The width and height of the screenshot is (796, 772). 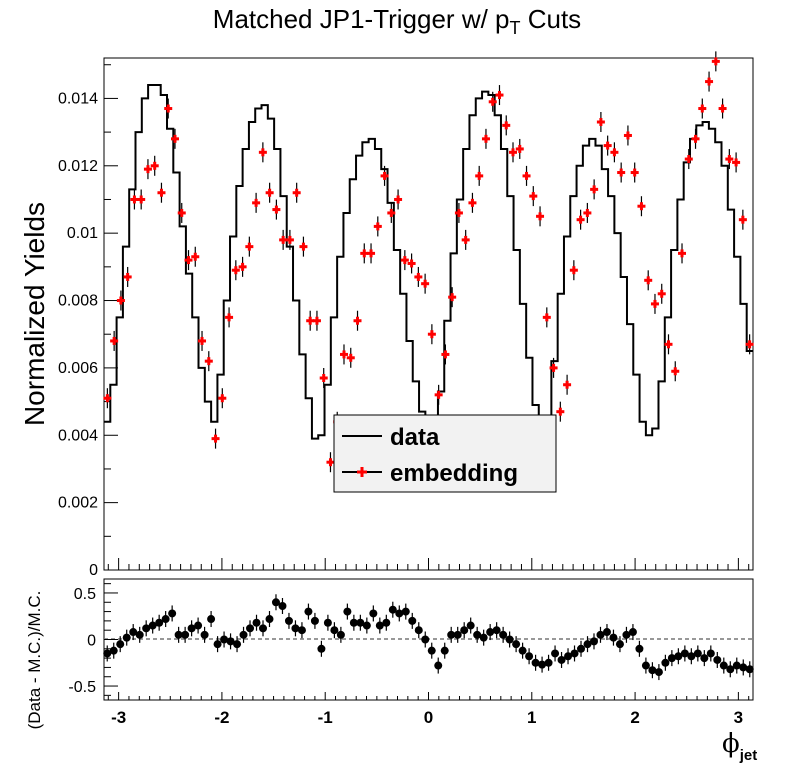 I want to click on chart-title: Matched JP1-Trigger w/ pT Cuts, so click(x=397, y=21).